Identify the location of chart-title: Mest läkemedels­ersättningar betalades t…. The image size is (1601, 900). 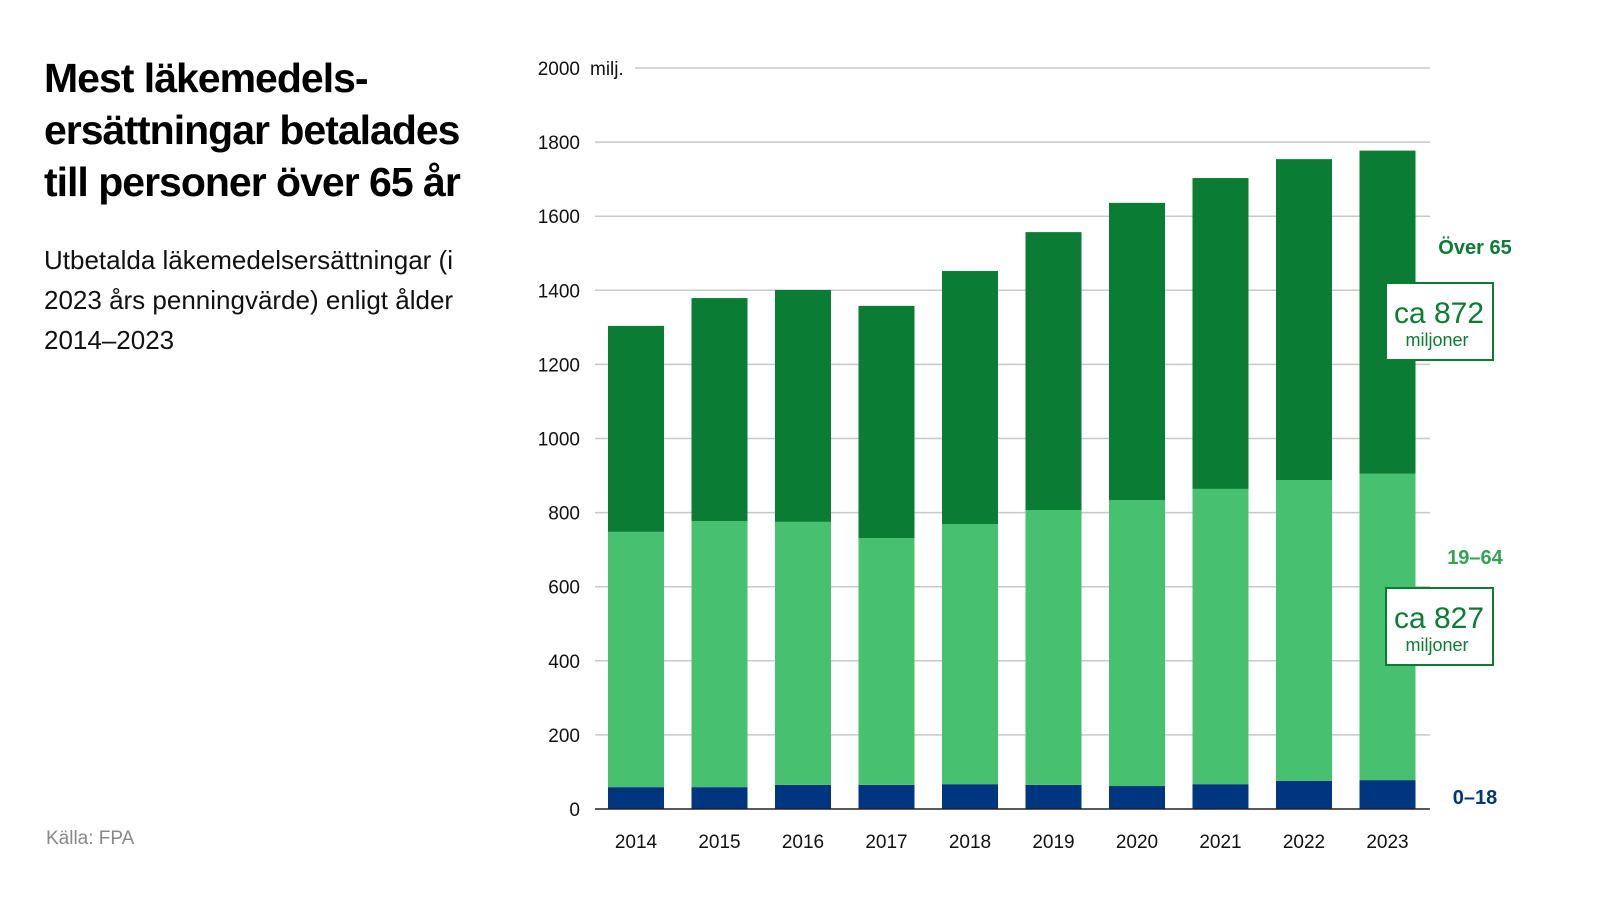
(252, 130).